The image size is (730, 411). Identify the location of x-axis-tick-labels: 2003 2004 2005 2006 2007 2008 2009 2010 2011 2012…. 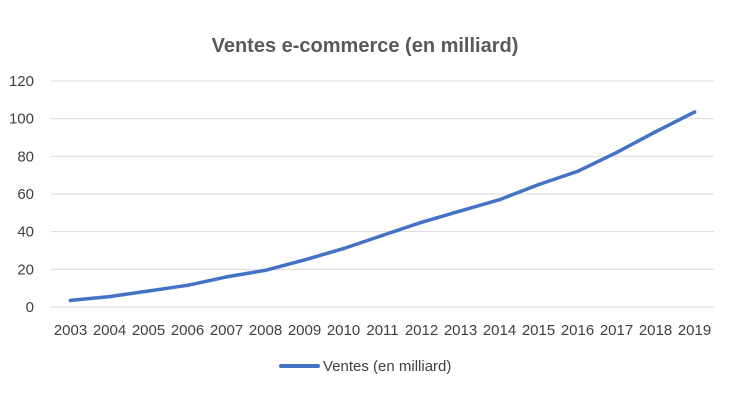
(382, 330).